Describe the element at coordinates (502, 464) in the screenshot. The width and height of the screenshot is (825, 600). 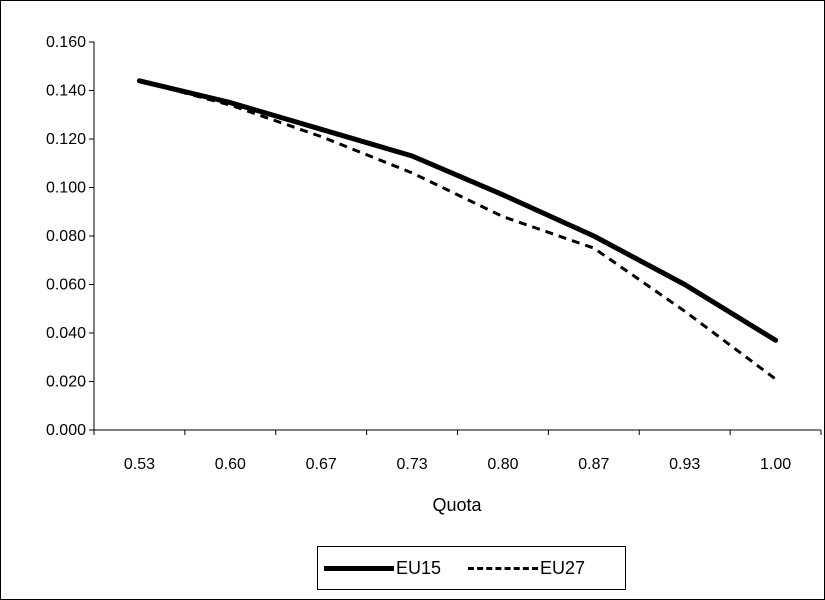
I see `x-tick-label: 0.80` at that location.